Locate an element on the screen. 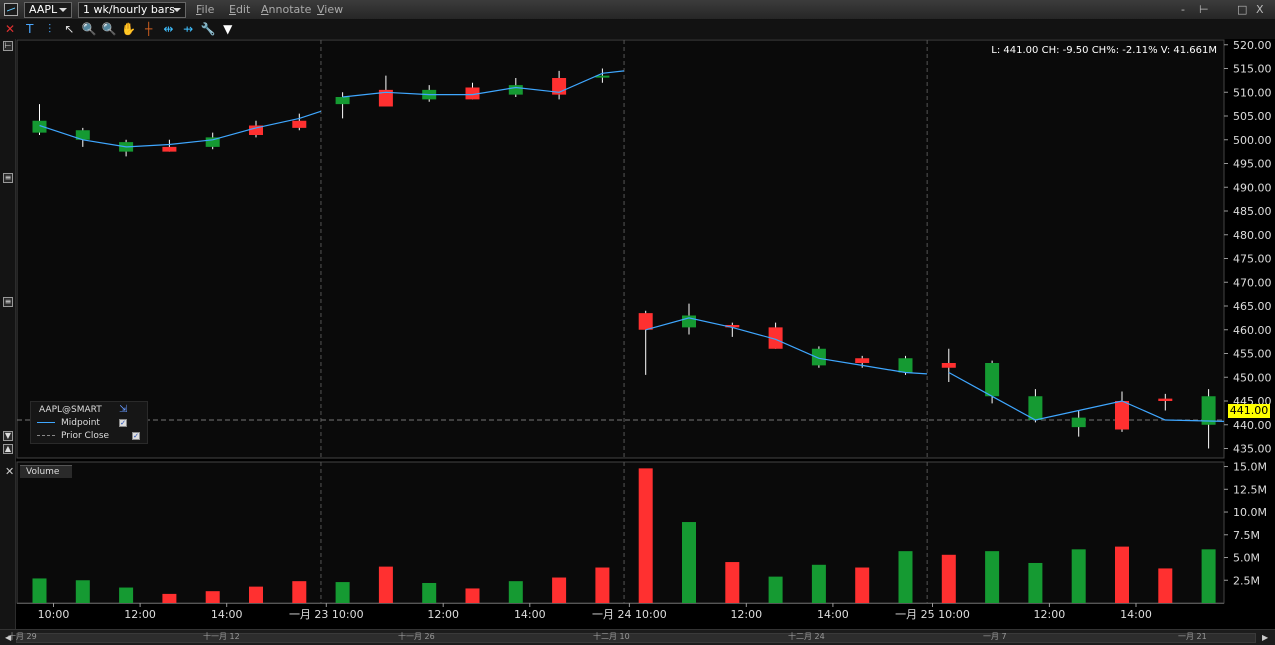 This screenshot has height=645, width=1275. navigator-date-label: 十一月 26 is located at coordinates (416, 636).